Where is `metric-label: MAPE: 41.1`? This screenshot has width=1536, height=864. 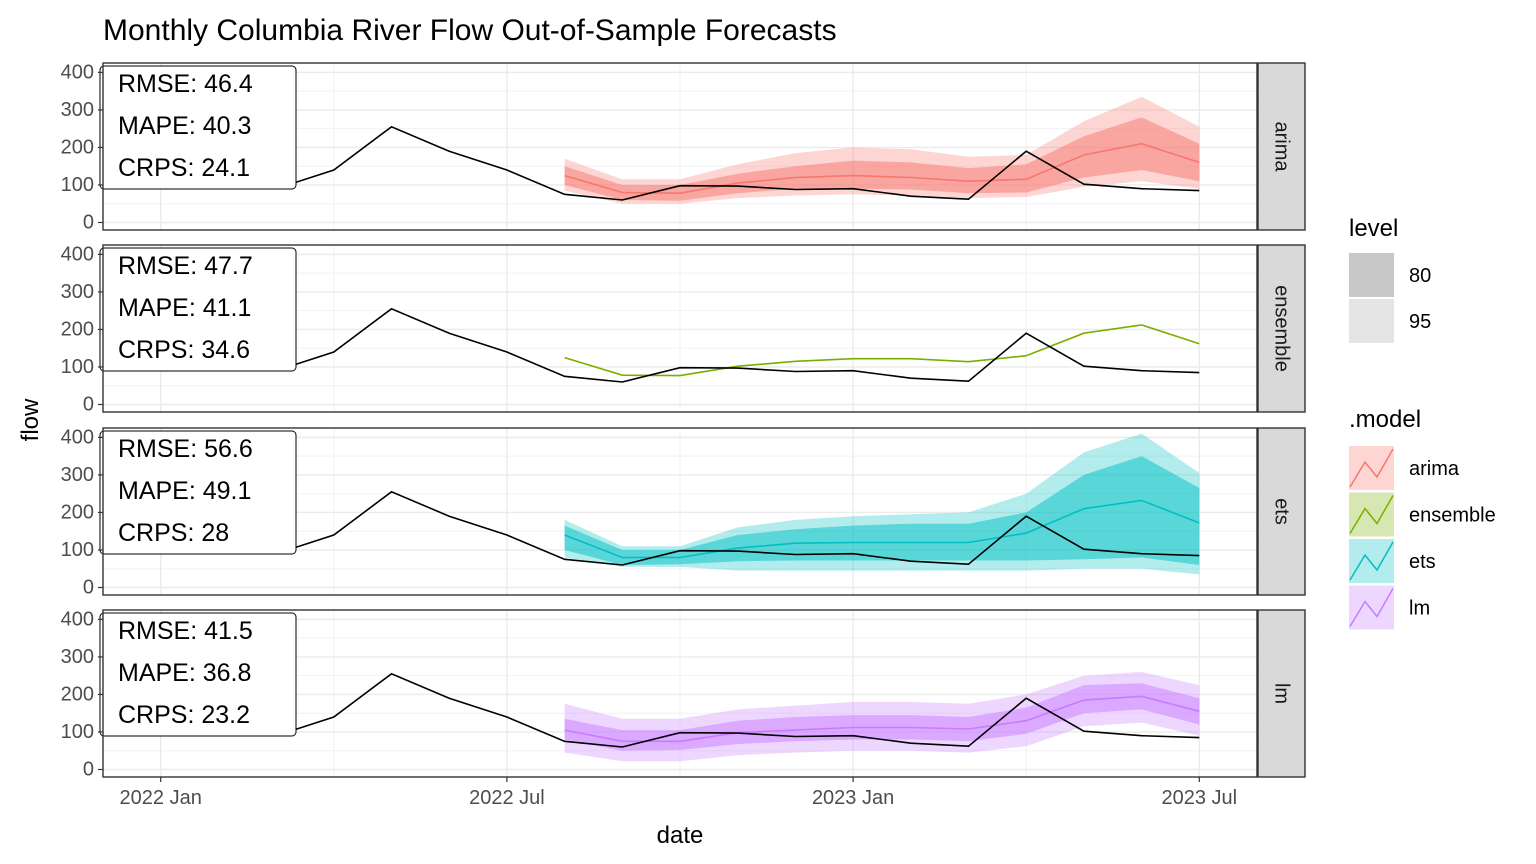
metric-label: MAPE: 41.1 is located at coordinates (184, 308).